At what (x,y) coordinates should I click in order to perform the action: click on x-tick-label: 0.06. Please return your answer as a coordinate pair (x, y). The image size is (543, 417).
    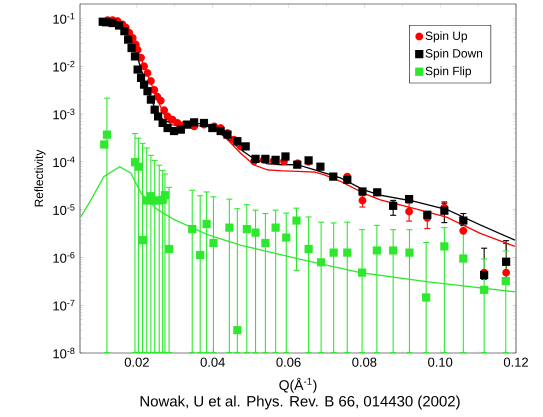
    Looking at the image, I should click on (288, 362).